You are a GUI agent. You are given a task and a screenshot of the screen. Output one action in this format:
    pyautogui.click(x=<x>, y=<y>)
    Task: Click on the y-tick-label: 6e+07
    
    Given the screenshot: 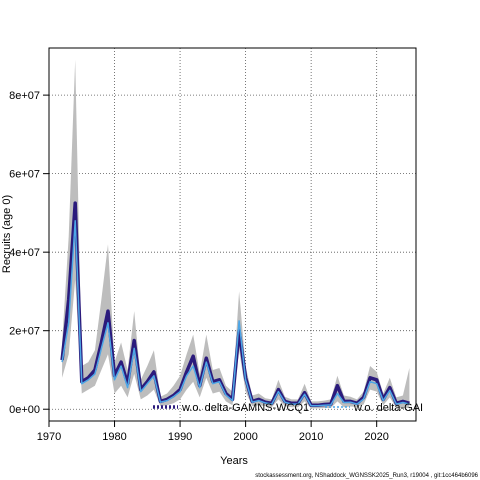 What is the action you would take?
    pyautogui.click(x=24, y=175)
    